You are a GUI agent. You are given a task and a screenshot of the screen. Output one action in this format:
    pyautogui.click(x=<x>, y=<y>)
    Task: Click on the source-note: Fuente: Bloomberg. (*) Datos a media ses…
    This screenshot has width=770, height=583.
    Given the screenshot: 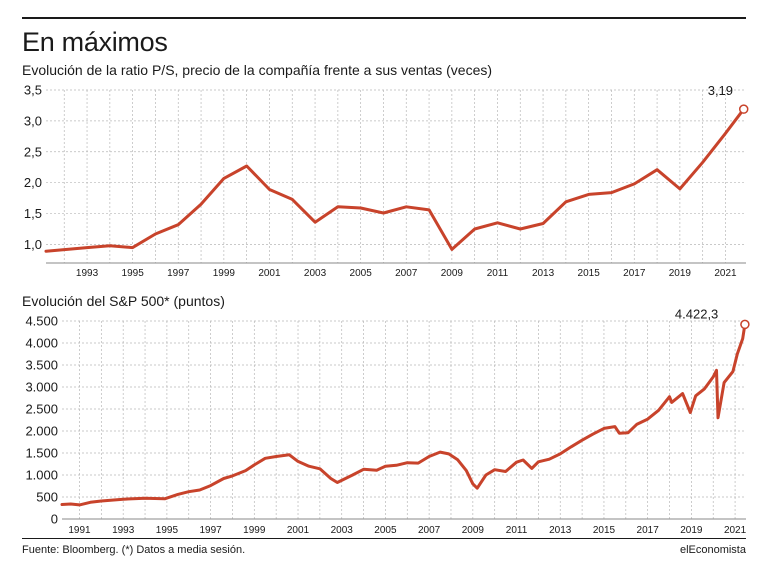 What is the action you would take?
    pyautogui.click(x=134, y=550)
    